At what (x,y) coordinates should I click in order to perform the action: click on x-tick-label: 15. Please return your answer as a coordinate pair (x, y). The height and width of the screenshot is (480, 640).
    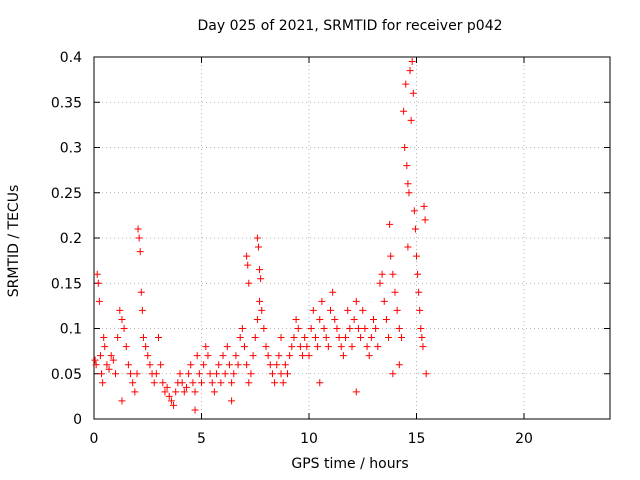
    Looking at the image, I should click on (417, 439).